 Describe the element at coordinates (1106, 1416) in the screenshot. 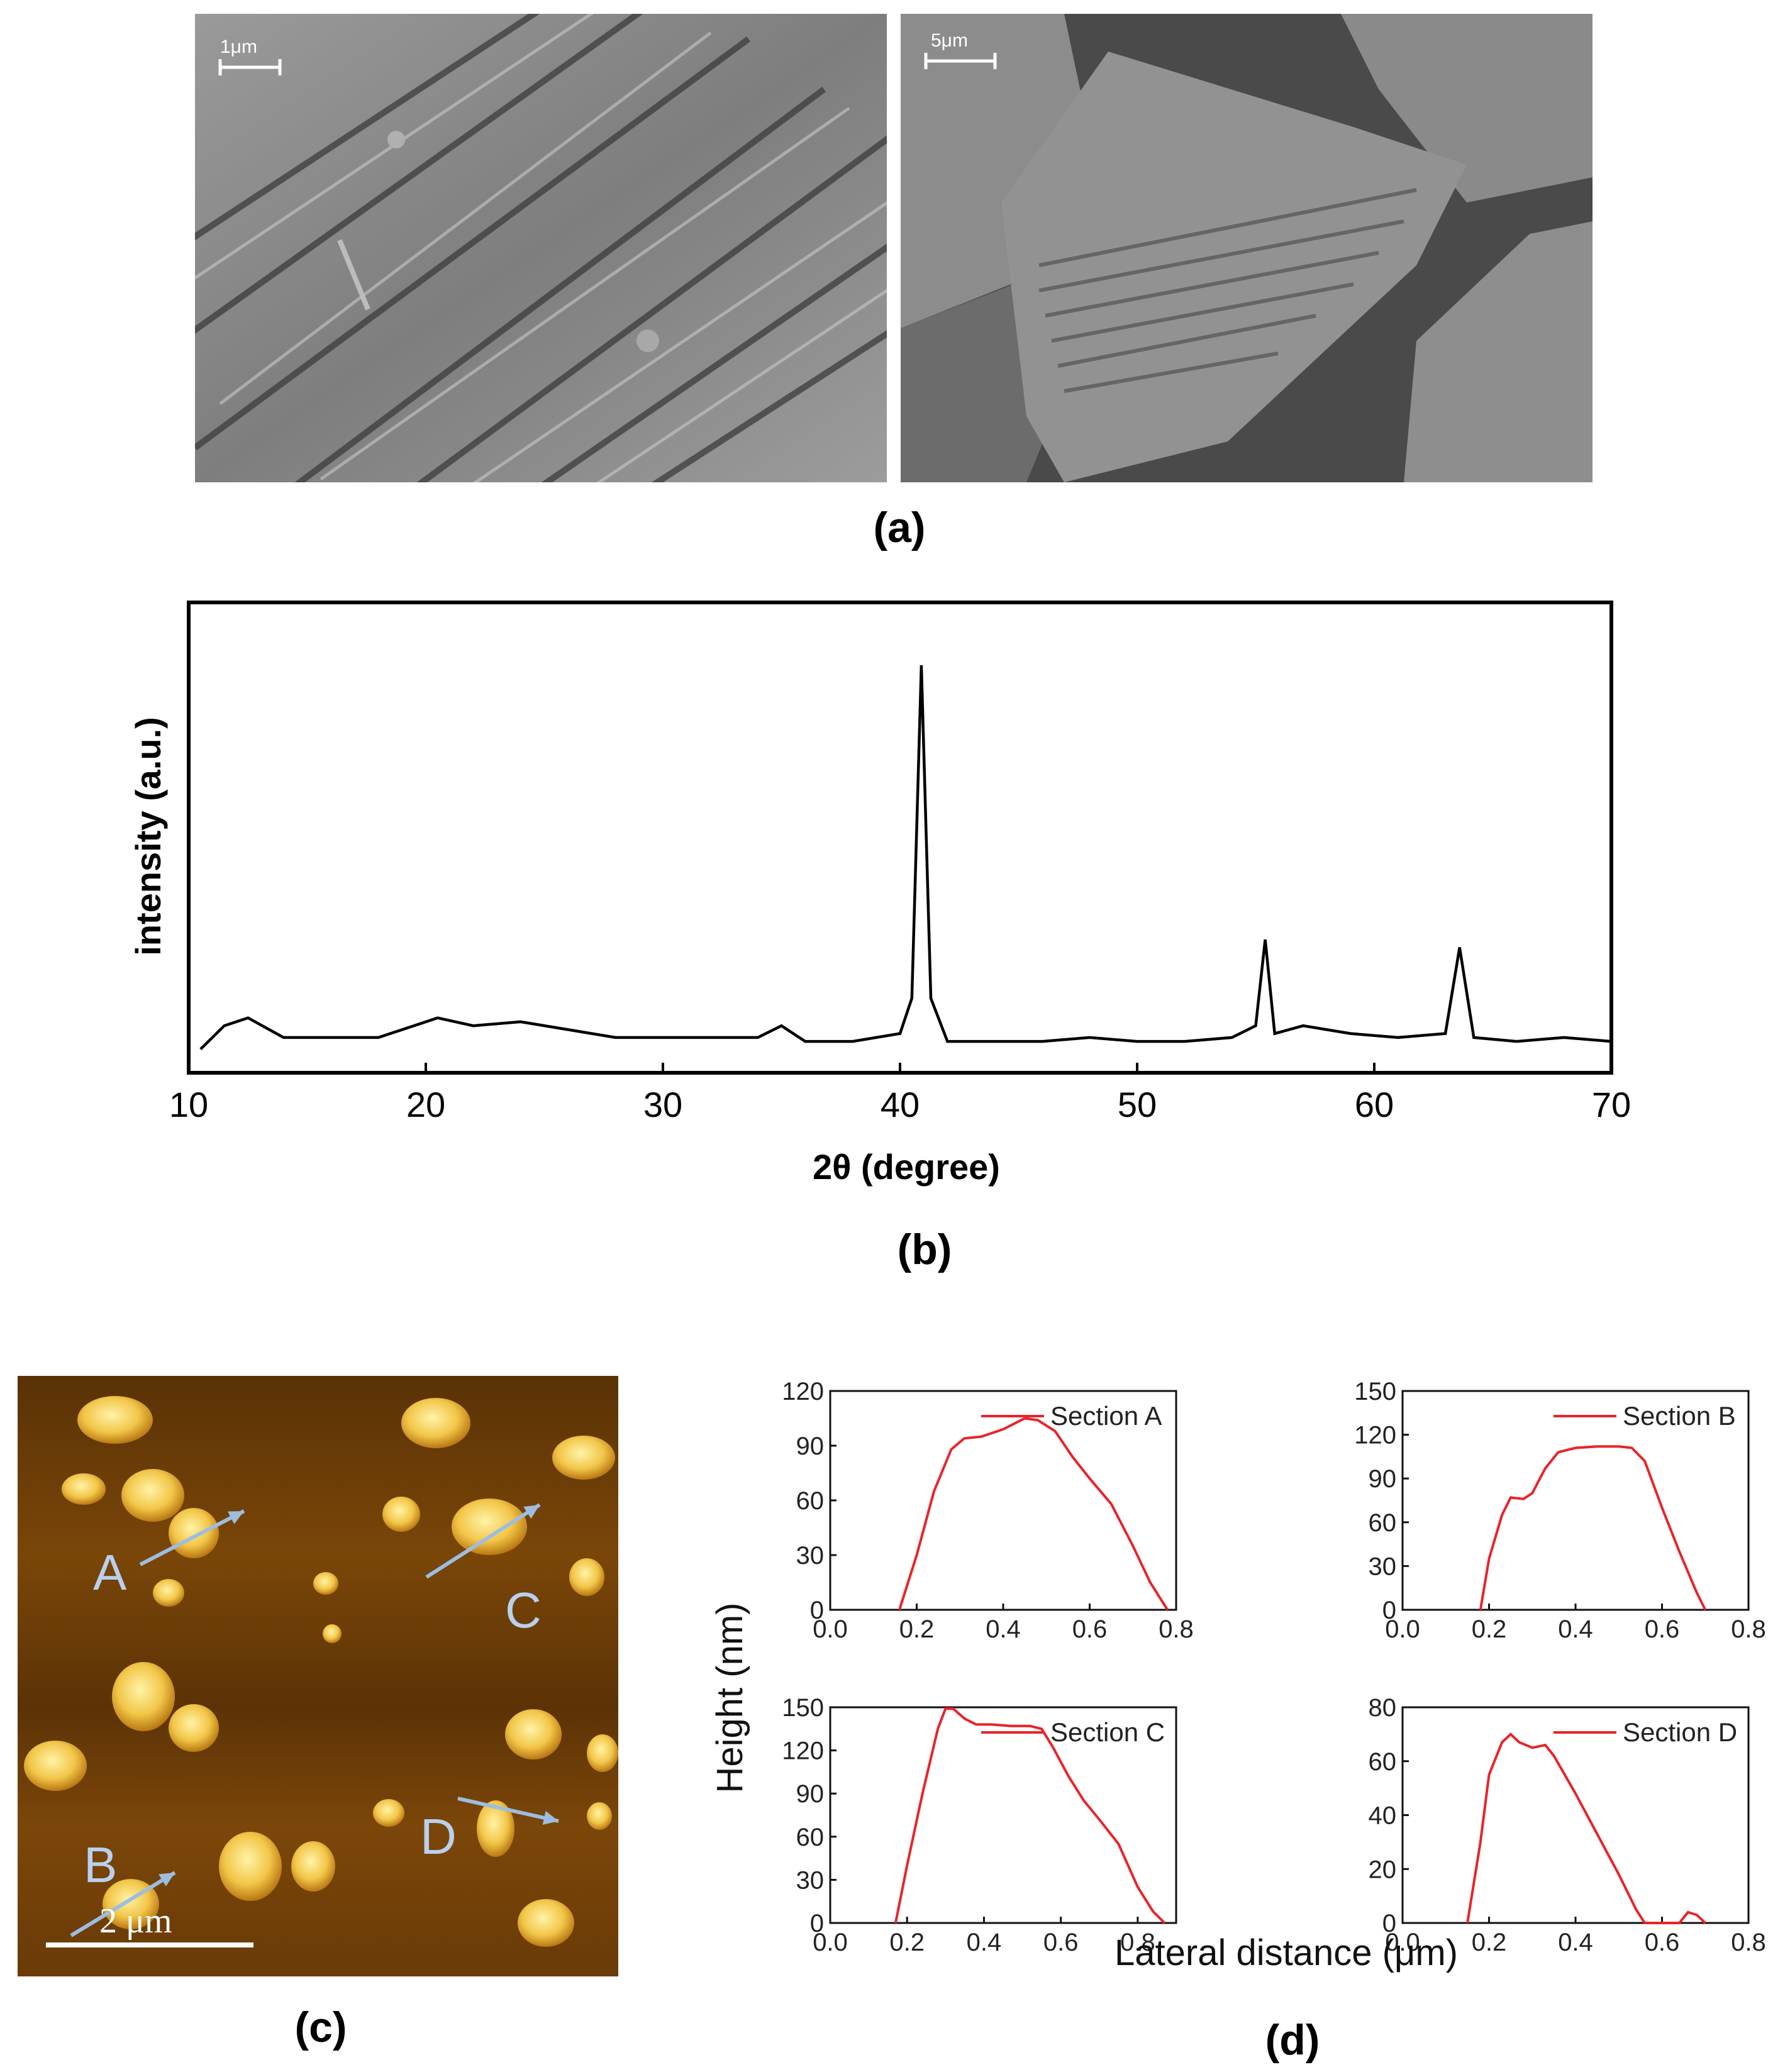

I see `profile-legend-label: Section A` at that location.